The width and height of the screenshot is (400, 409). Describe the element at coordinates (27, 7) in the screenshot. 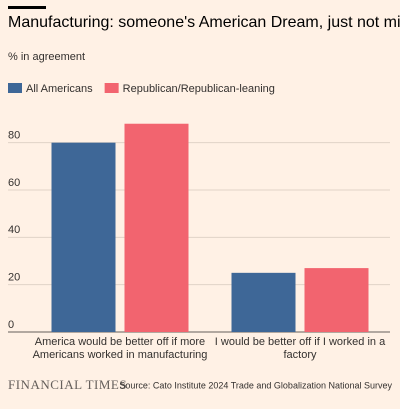

I see `brand-bar` at that location.